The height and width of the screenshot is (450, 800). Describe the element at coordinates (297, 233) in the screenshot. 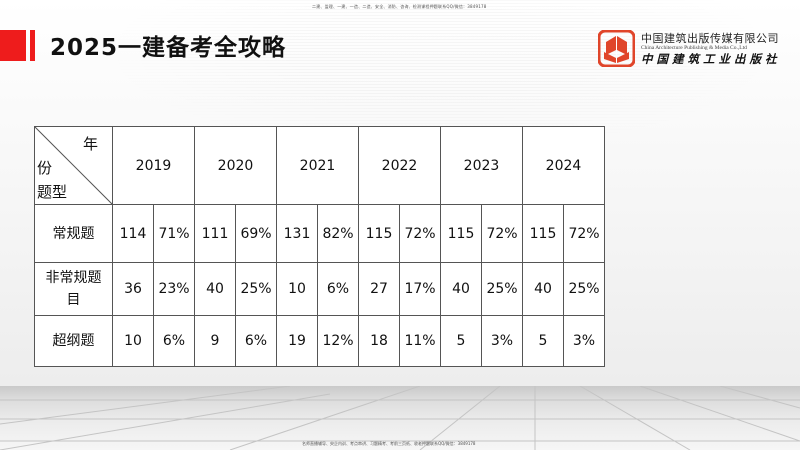

I see `count-cell: 131` at that location.